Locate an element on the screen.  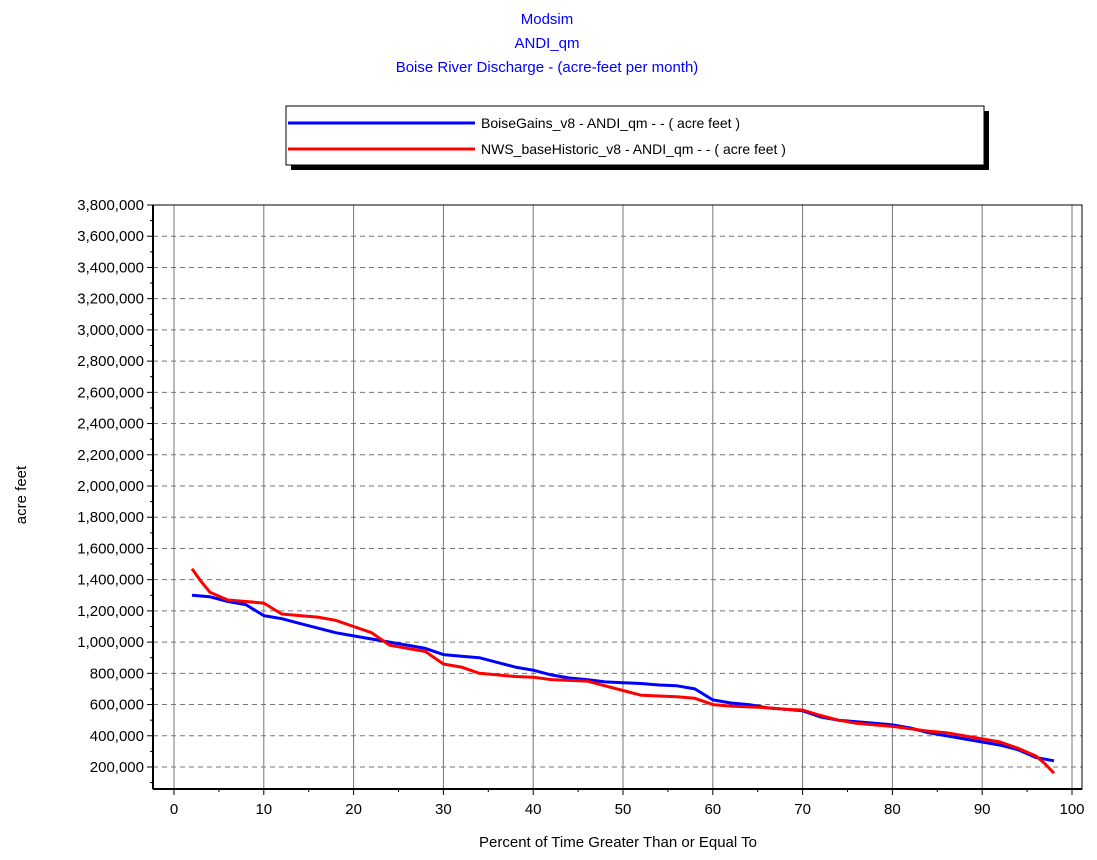
y-tick-label: 1,400,000 is located at coordinates (110, 580).